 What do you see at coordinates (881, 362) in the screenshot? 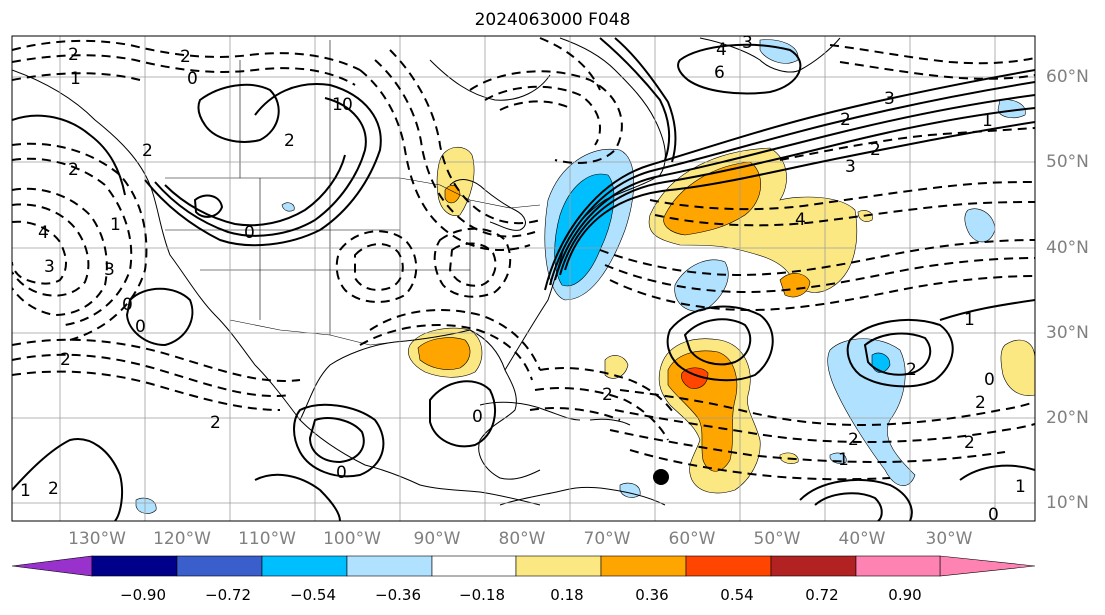
I see `negative-shading-east-atlantic-core` at bounding box center [881, 362].